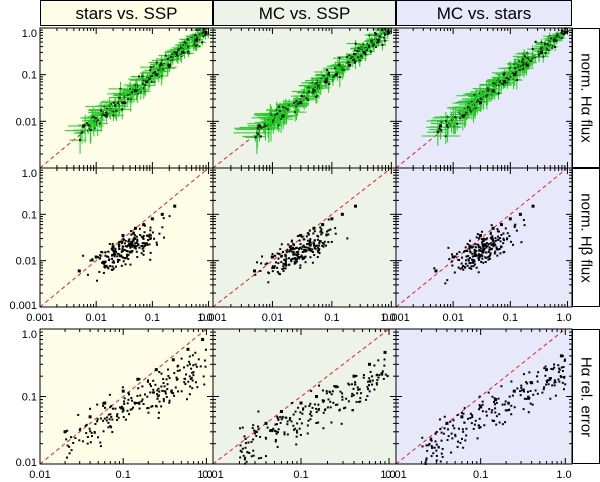 This screenshot has height=482, width=600. Describe the element at coordinates (29, 76) in the screenshot. I see `y-tick-label-row1-1: 0.1` at that location.